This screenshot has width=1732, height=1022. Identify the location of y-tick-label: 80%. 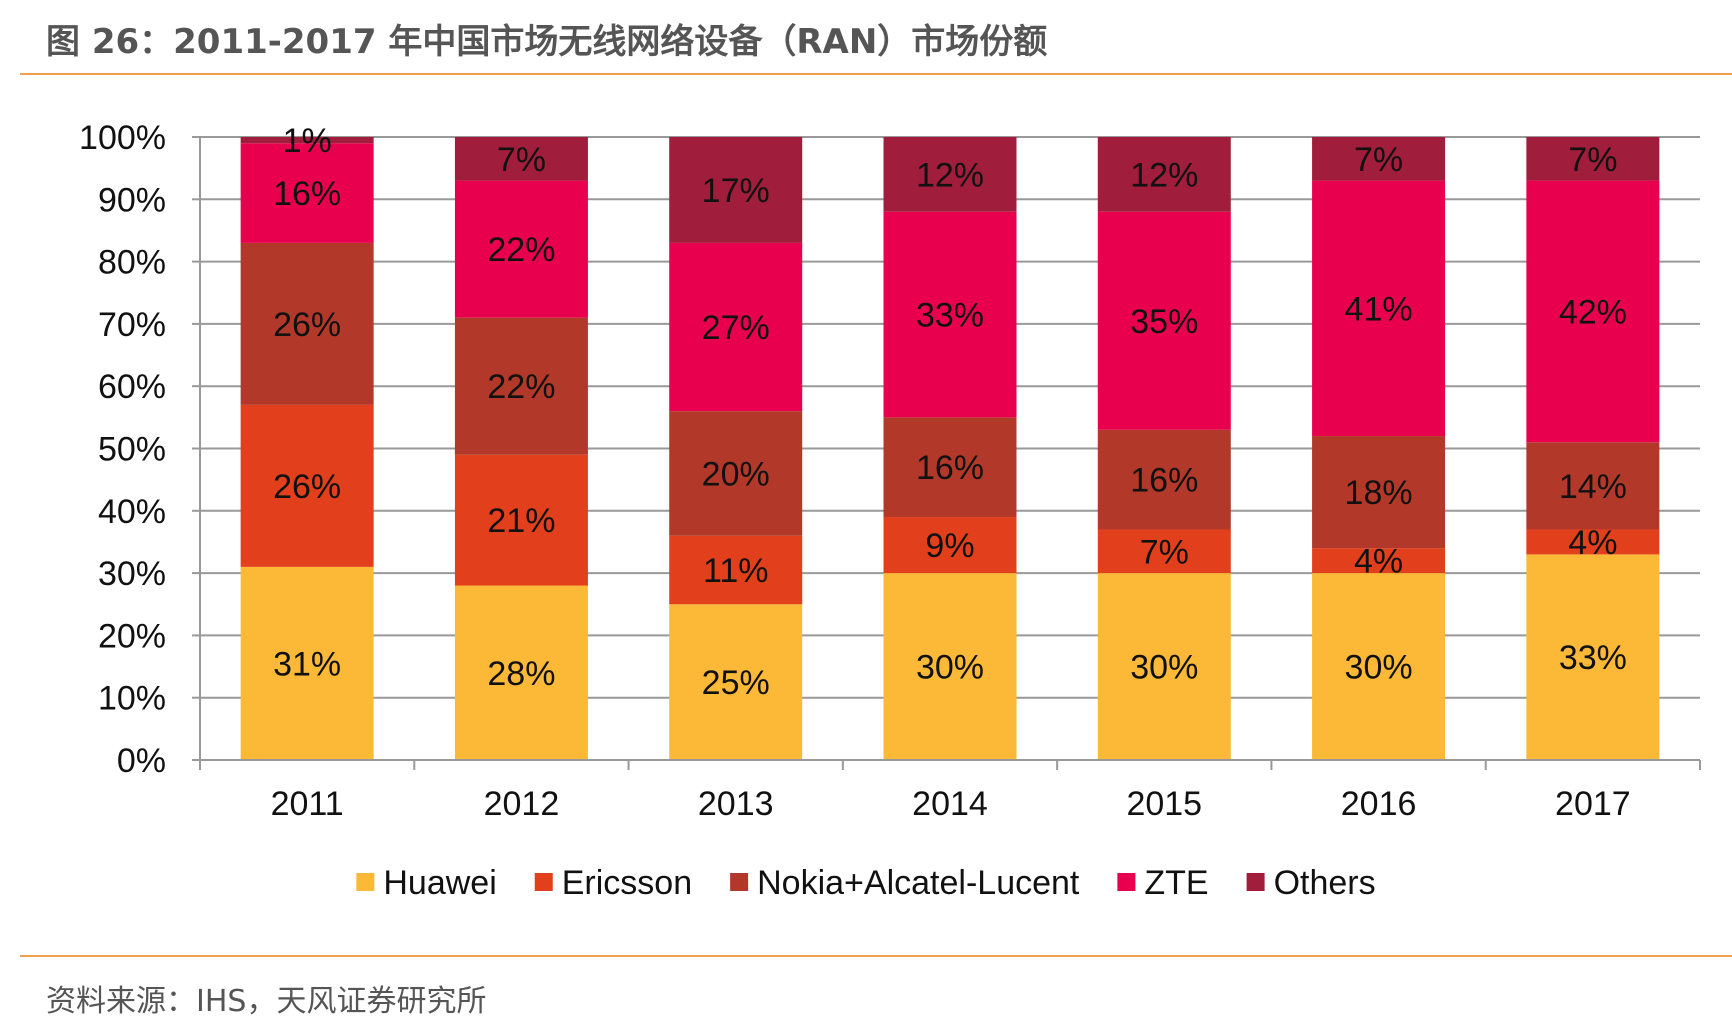
(132, 263).